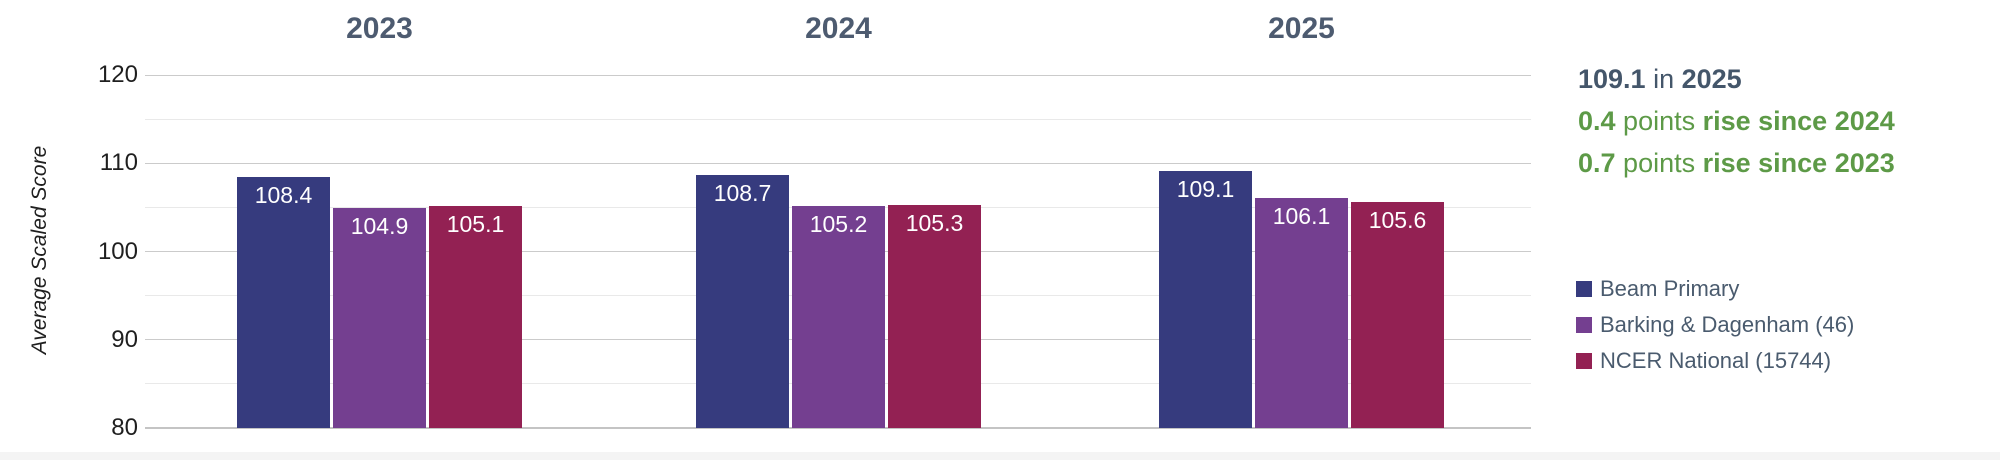 Image resolution: width=2000 pixels, height=460 pixels. I want to click on y-axis-title: Average Scaled Score, so click(39, 250).